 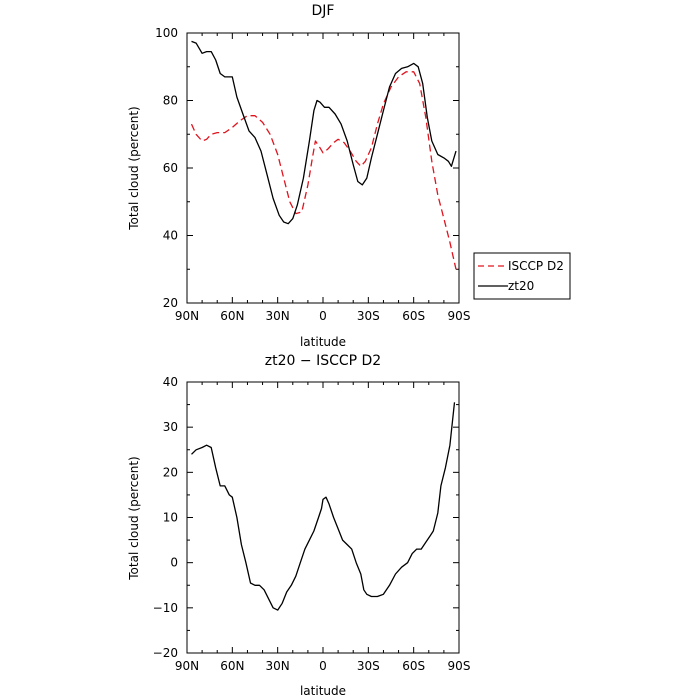 I want to click on top-y-tick-label: 60, so click(x=170, y=168).